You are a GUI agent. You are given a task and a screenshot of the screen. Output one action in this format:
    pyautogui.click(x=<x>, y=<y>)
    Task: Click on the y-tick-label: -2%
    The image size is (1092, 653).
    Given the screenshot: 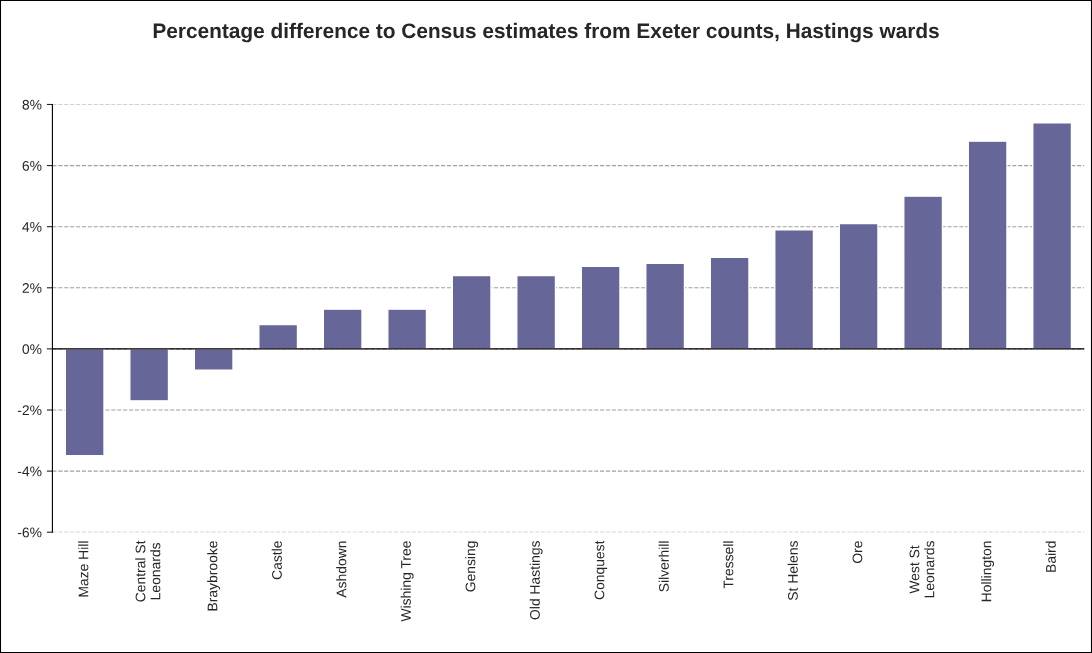 What is the action you would take?
    pyautogui.click(x=29, y=410)
    